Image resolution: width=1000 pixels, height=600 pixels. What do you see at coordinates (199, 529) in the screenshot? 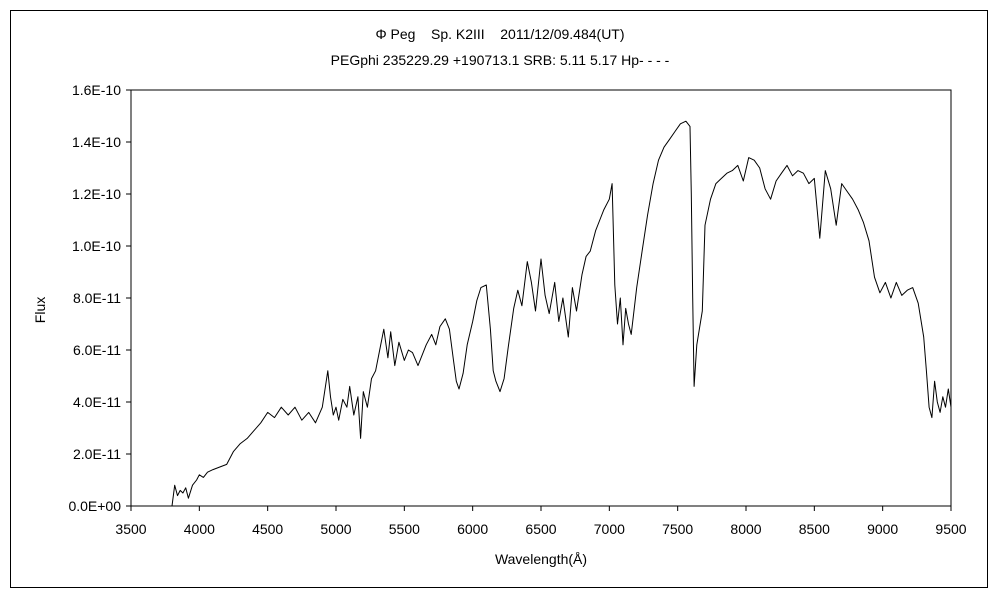
I see `x-tick-label: 4000` at bounding box center [199, 529].